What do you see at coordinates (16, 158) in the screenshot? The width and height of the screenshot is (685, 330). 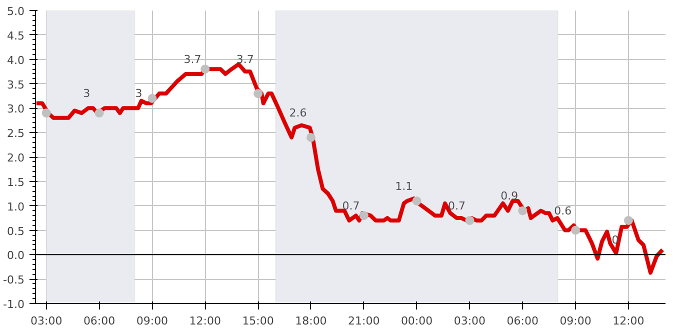 I see `y-tick-label: 2.0` at bounding box center [16, 158].